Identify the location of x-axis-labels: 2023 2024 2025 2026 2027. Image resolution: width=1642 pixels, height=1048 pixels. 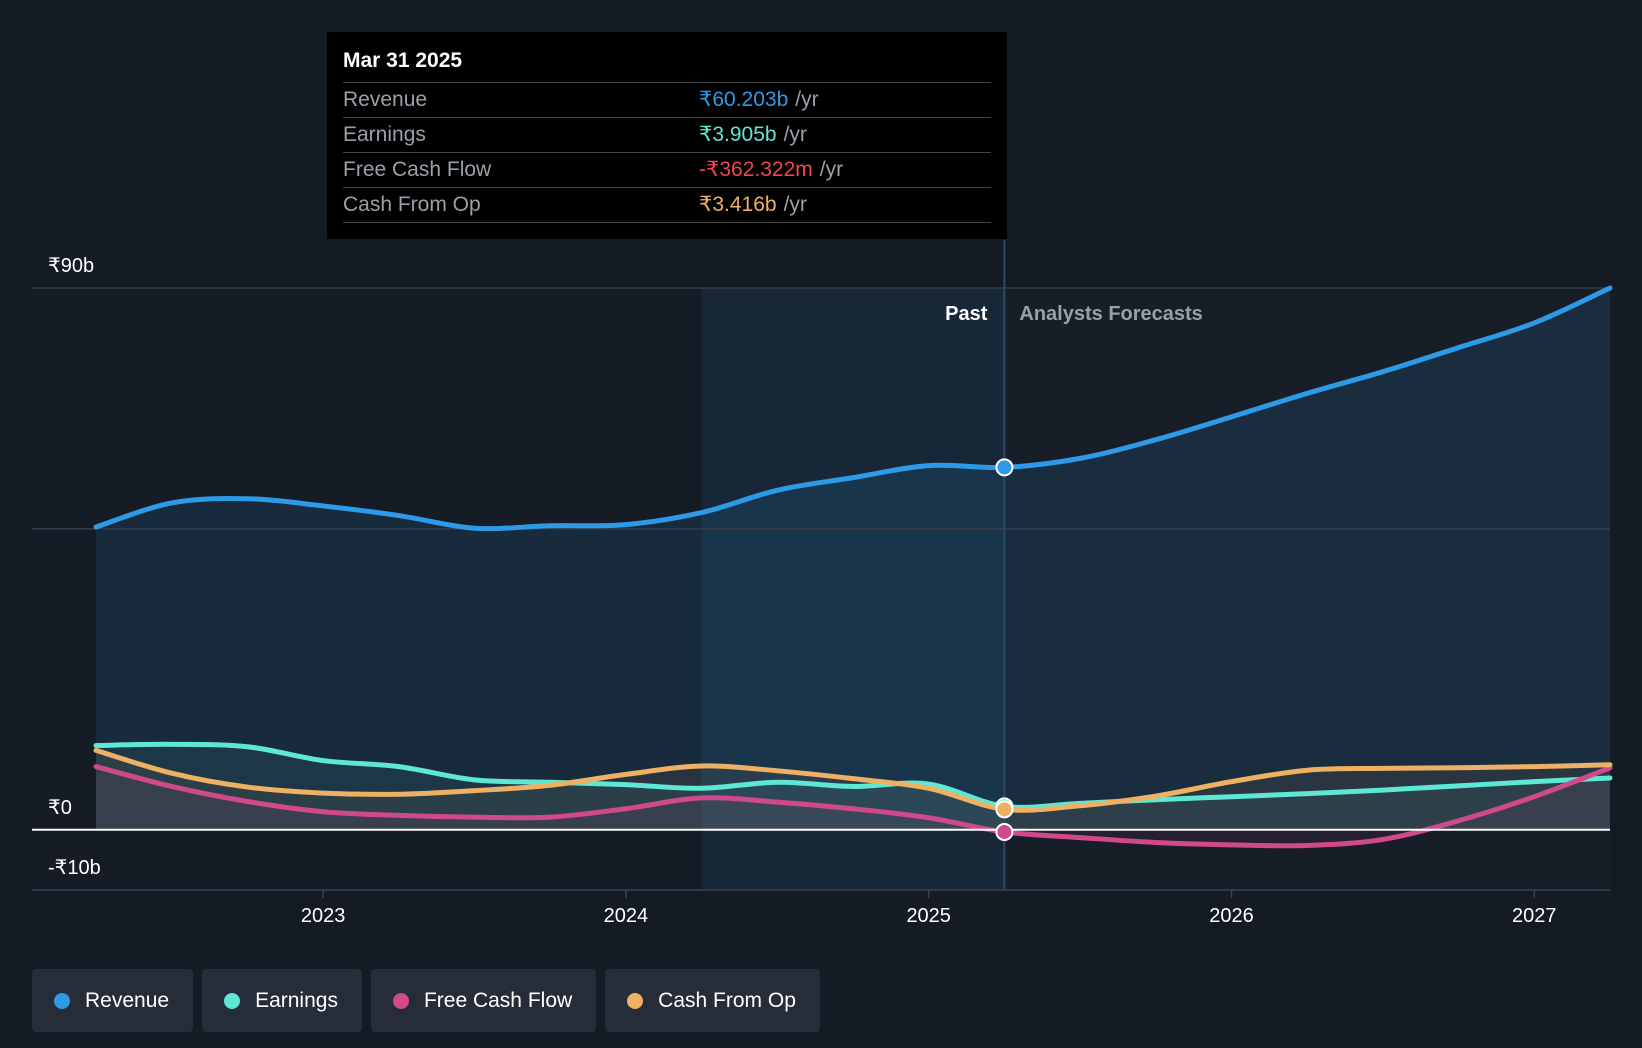
(929, 908).